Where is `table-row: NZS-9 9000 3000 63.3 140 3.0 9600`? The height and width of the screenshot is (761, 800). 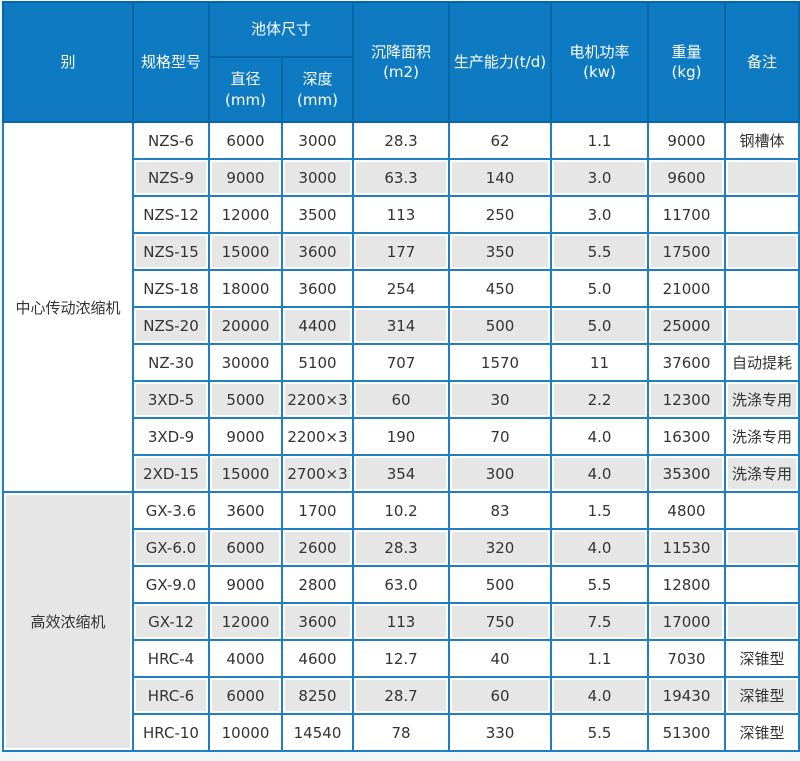
table-row: NZS-9 9000 3000 63.3 140 3.0 9600 is located at coordinates (401, 177).